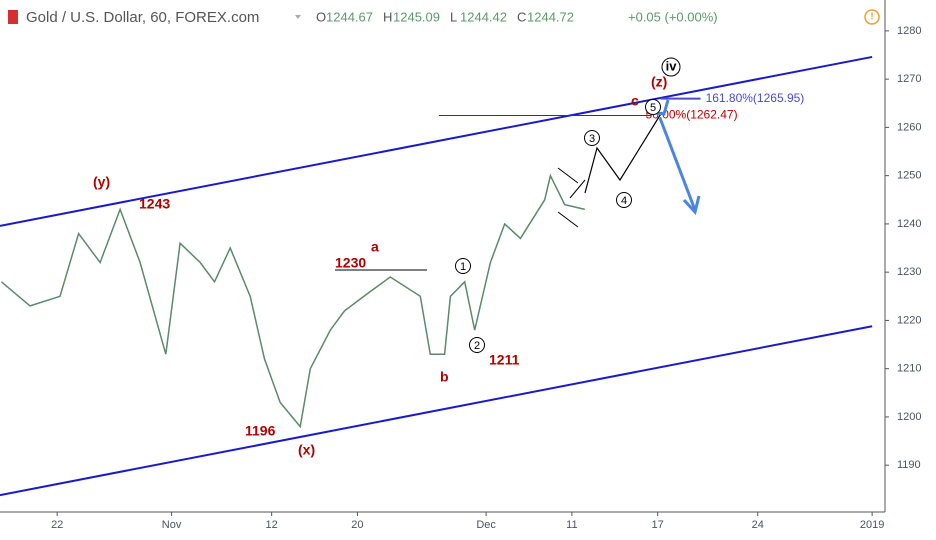 The height and width of the screenshot is (540, 936). I want to click on wave-number: 2, so click(477, 346).